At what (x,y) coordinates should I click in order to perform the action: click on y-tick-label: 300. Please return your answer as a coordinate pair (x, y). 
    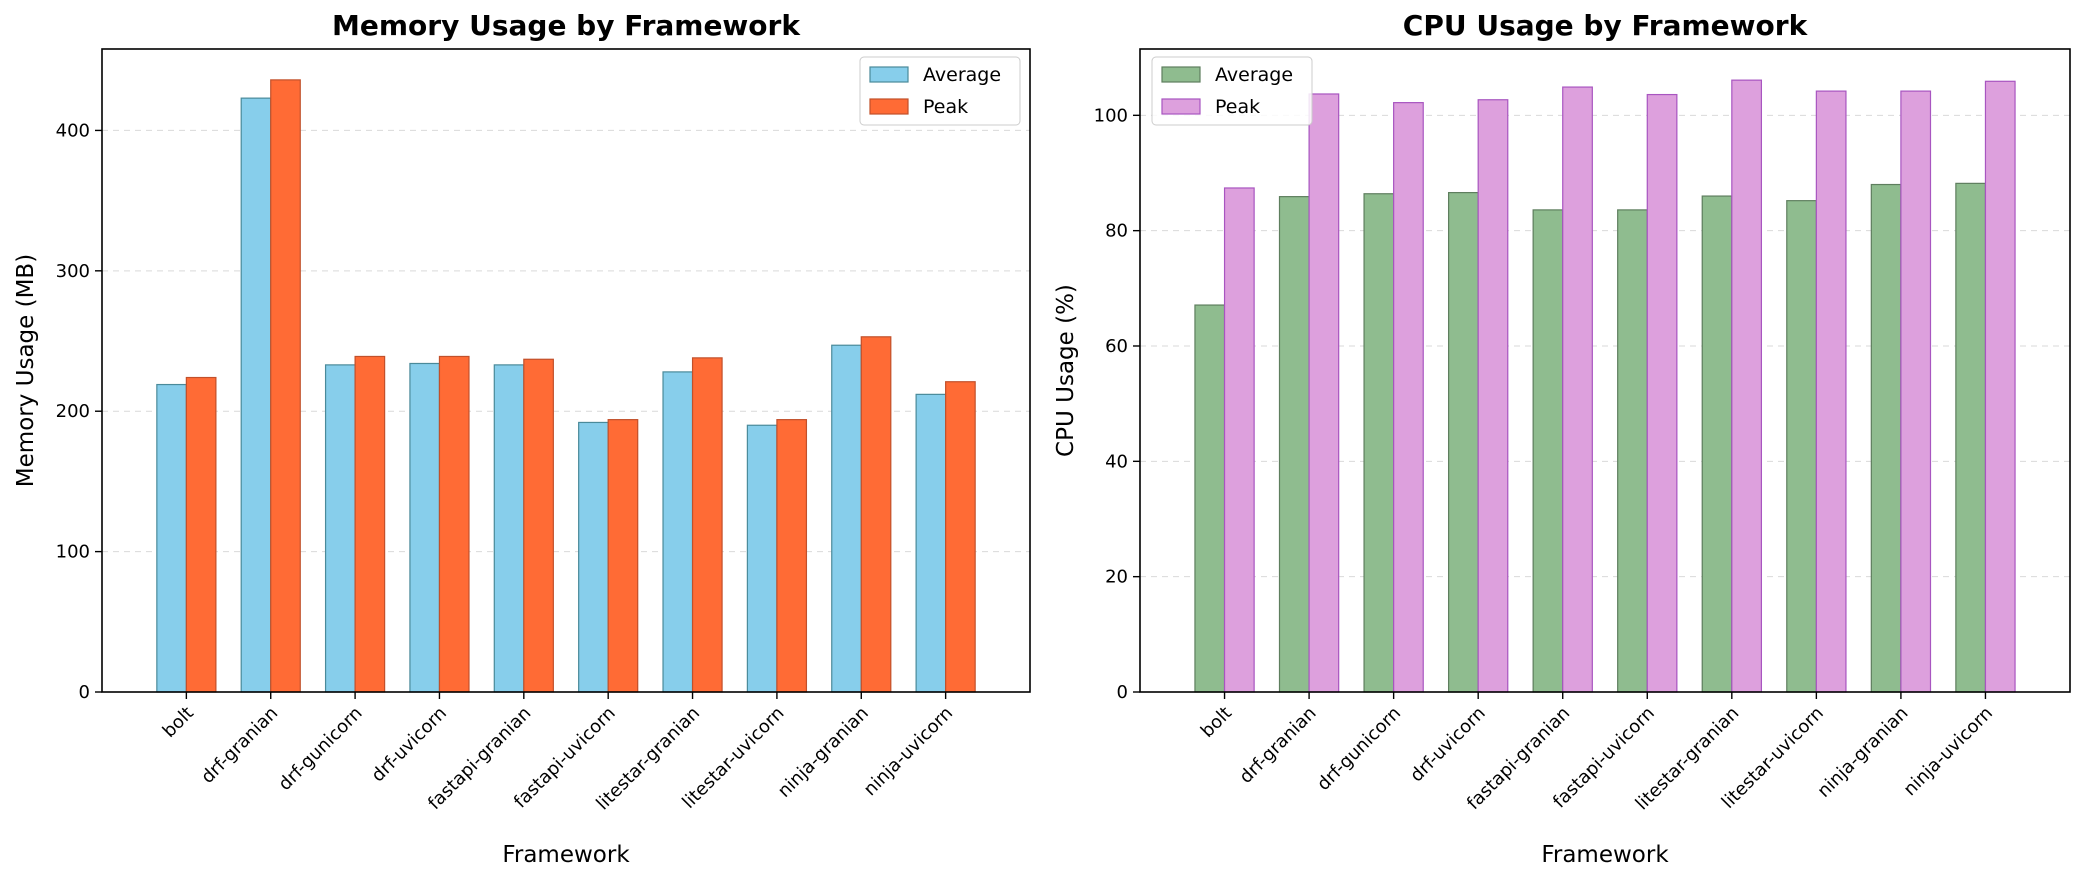
    Looking at the image, I should click on (73, 271).